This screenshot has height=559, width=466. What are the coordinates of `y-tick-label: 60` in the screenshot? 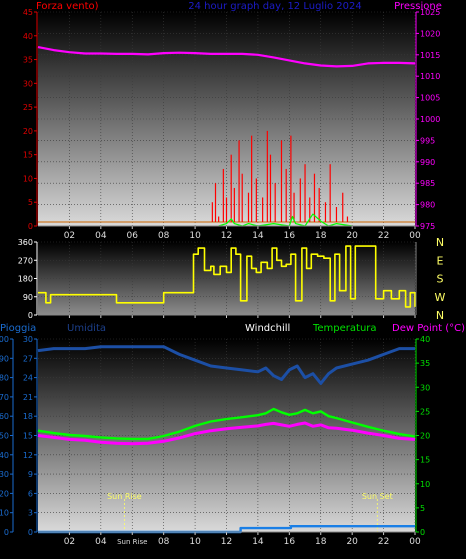 It's located at (4, 416).